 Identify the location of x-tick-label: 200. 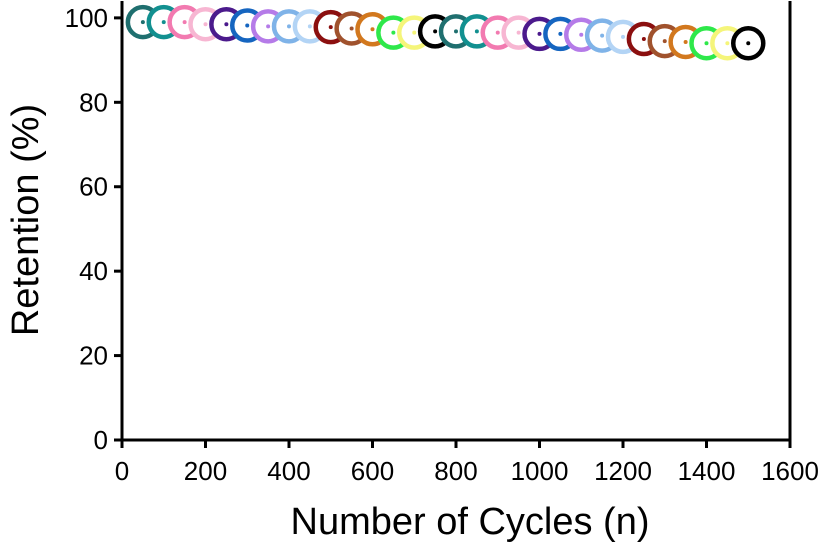
(205, 471).